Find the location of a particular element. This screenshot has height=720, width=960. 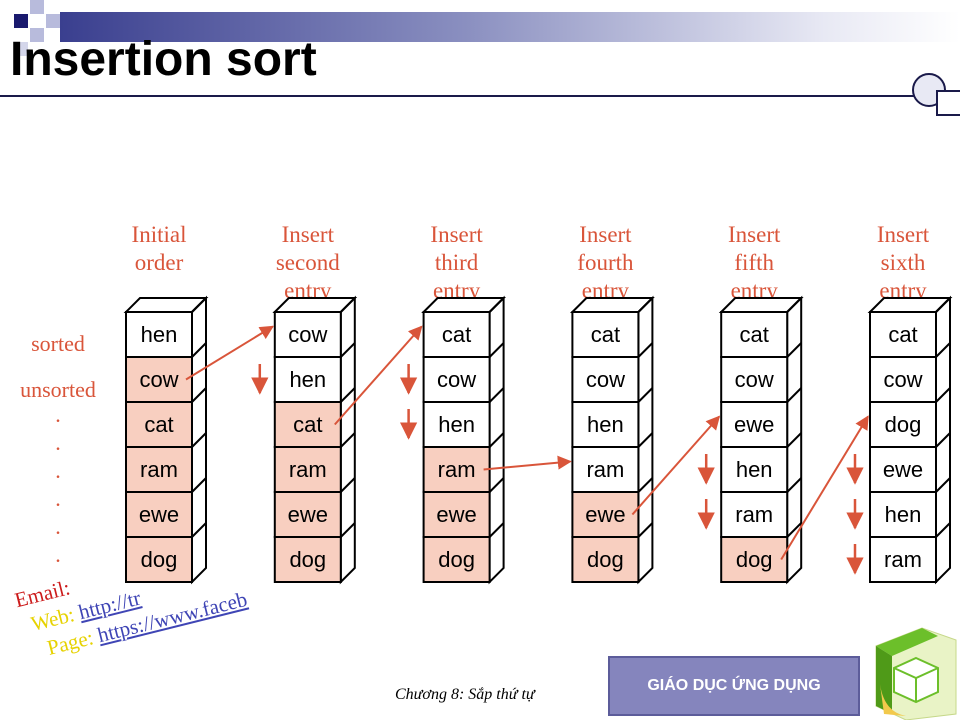

corner-decoration is located at coordinates (40, 30).